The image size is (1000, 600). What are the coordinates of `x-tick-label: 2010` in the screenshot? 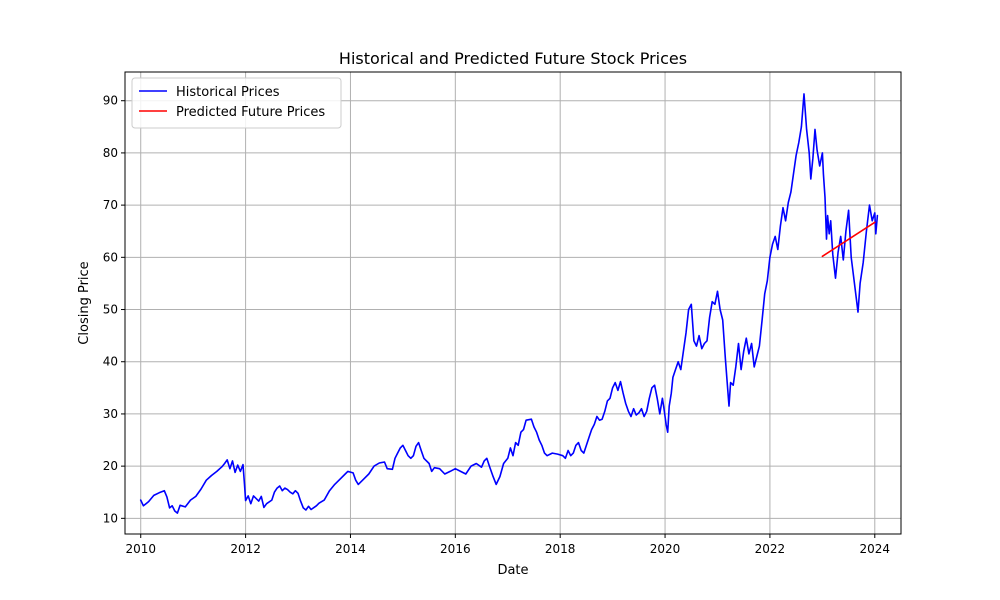 It's located at (140, 549).